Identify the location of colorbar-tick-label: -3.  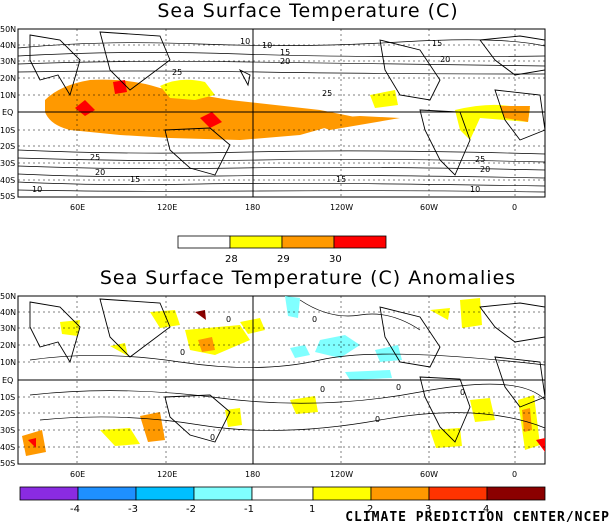
(133, 509).